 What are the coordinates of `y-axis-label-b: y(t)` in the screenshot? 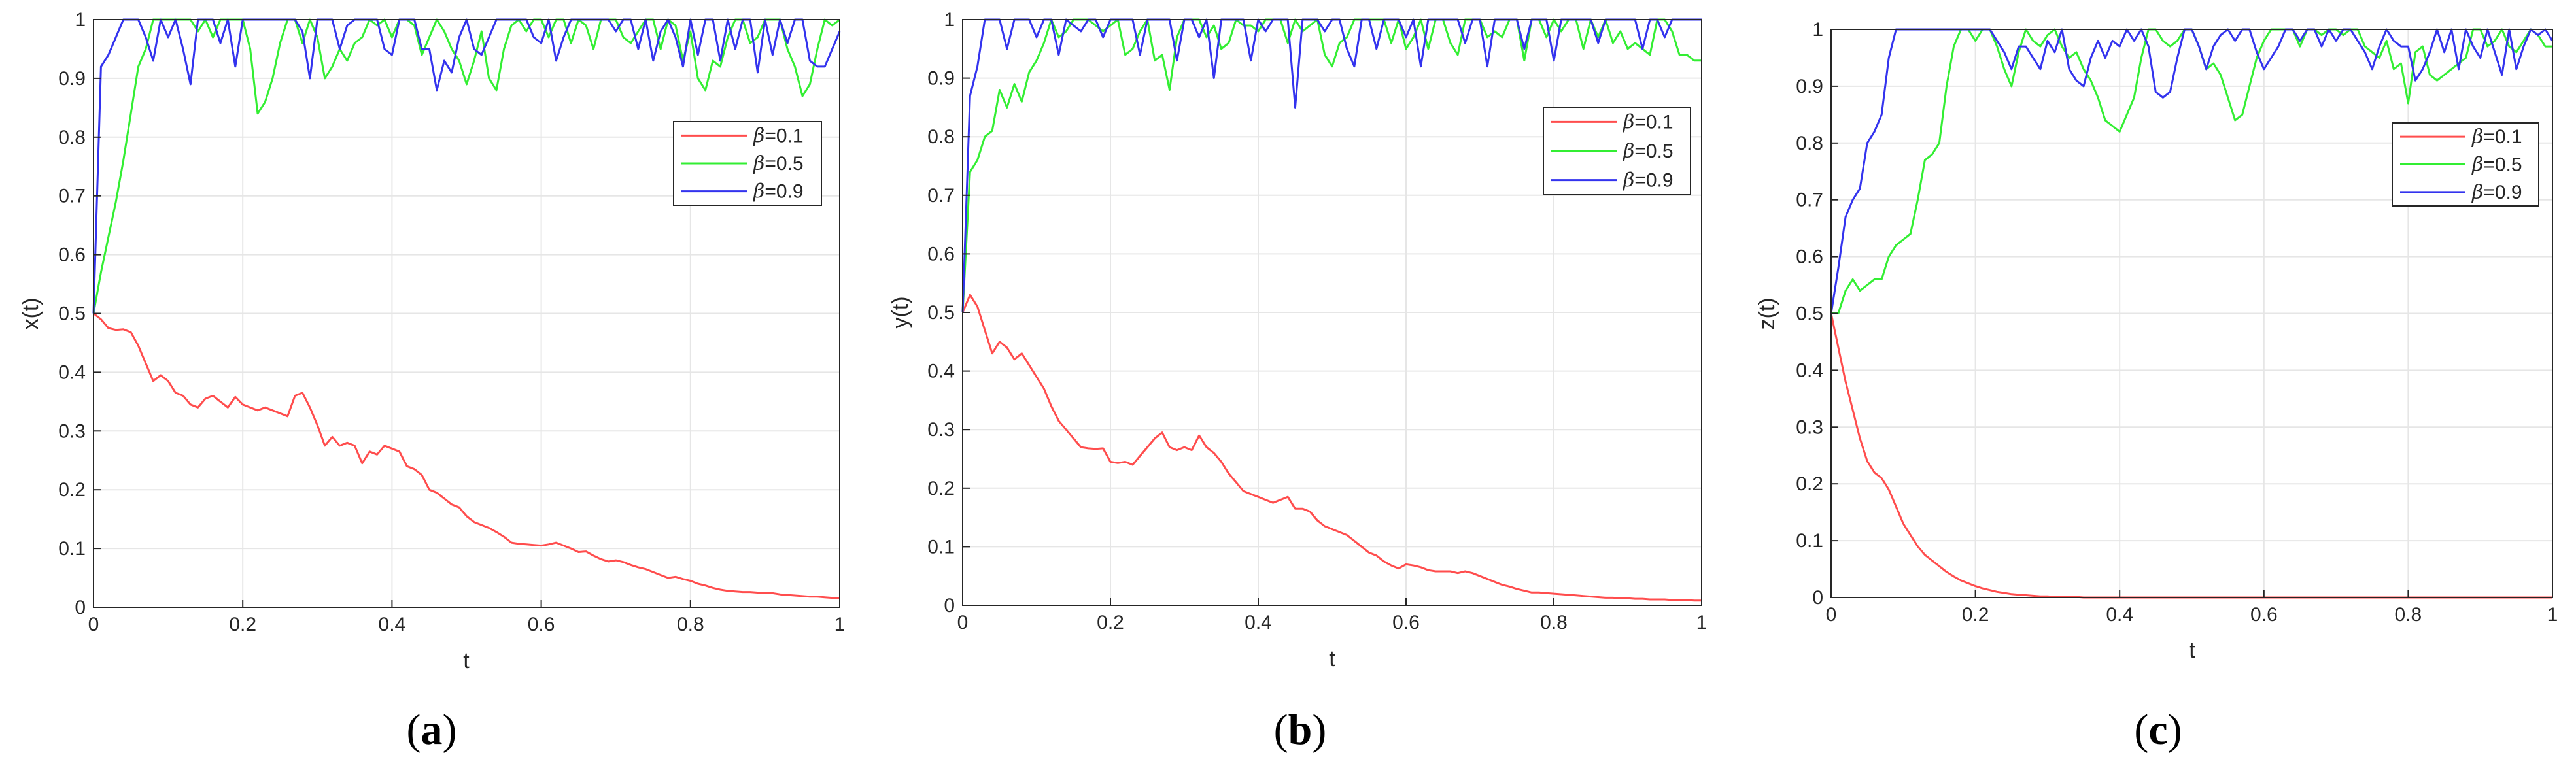 It's located at (901, 312).